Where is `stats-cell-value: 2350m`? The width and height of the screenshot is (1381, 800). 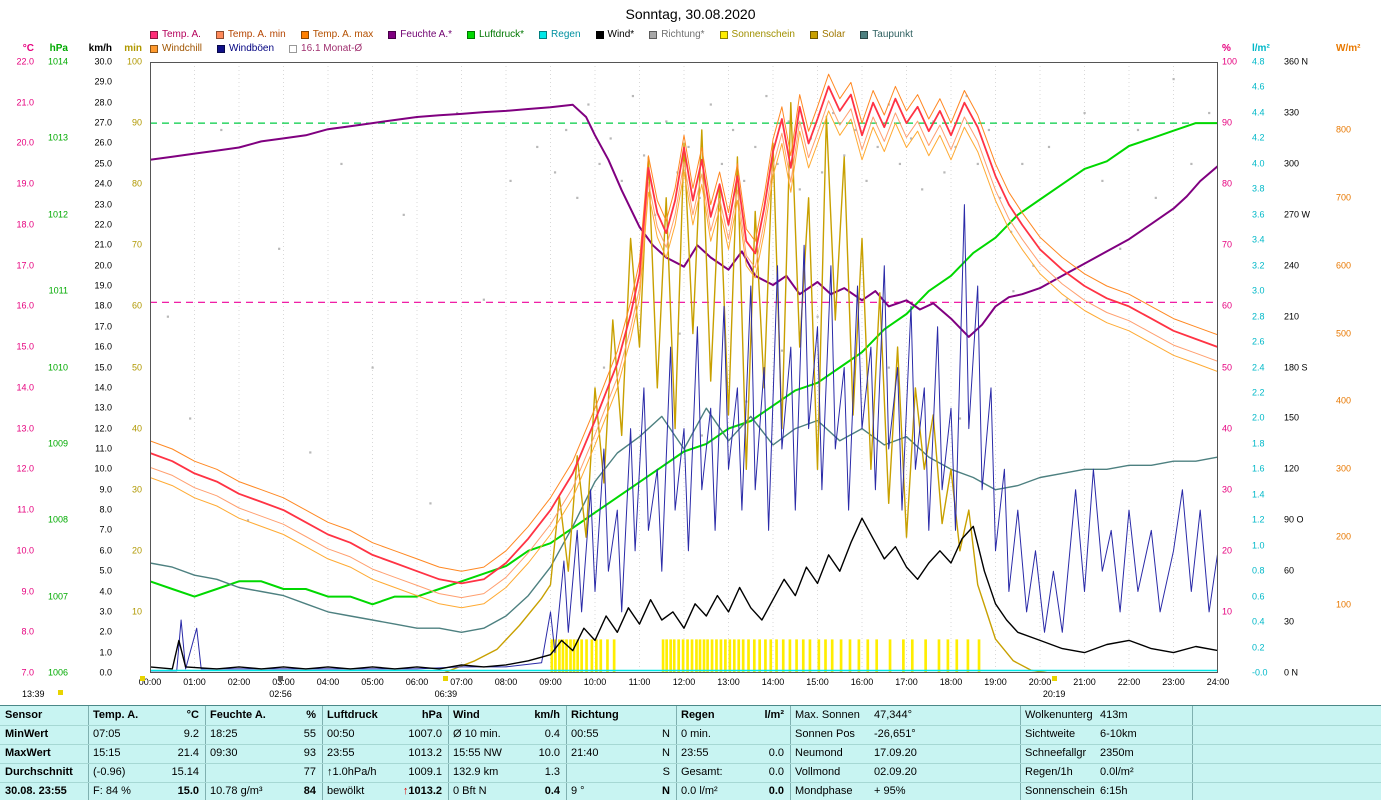 stats-cell-value: 2350m is located at coordinates (1117, 753).